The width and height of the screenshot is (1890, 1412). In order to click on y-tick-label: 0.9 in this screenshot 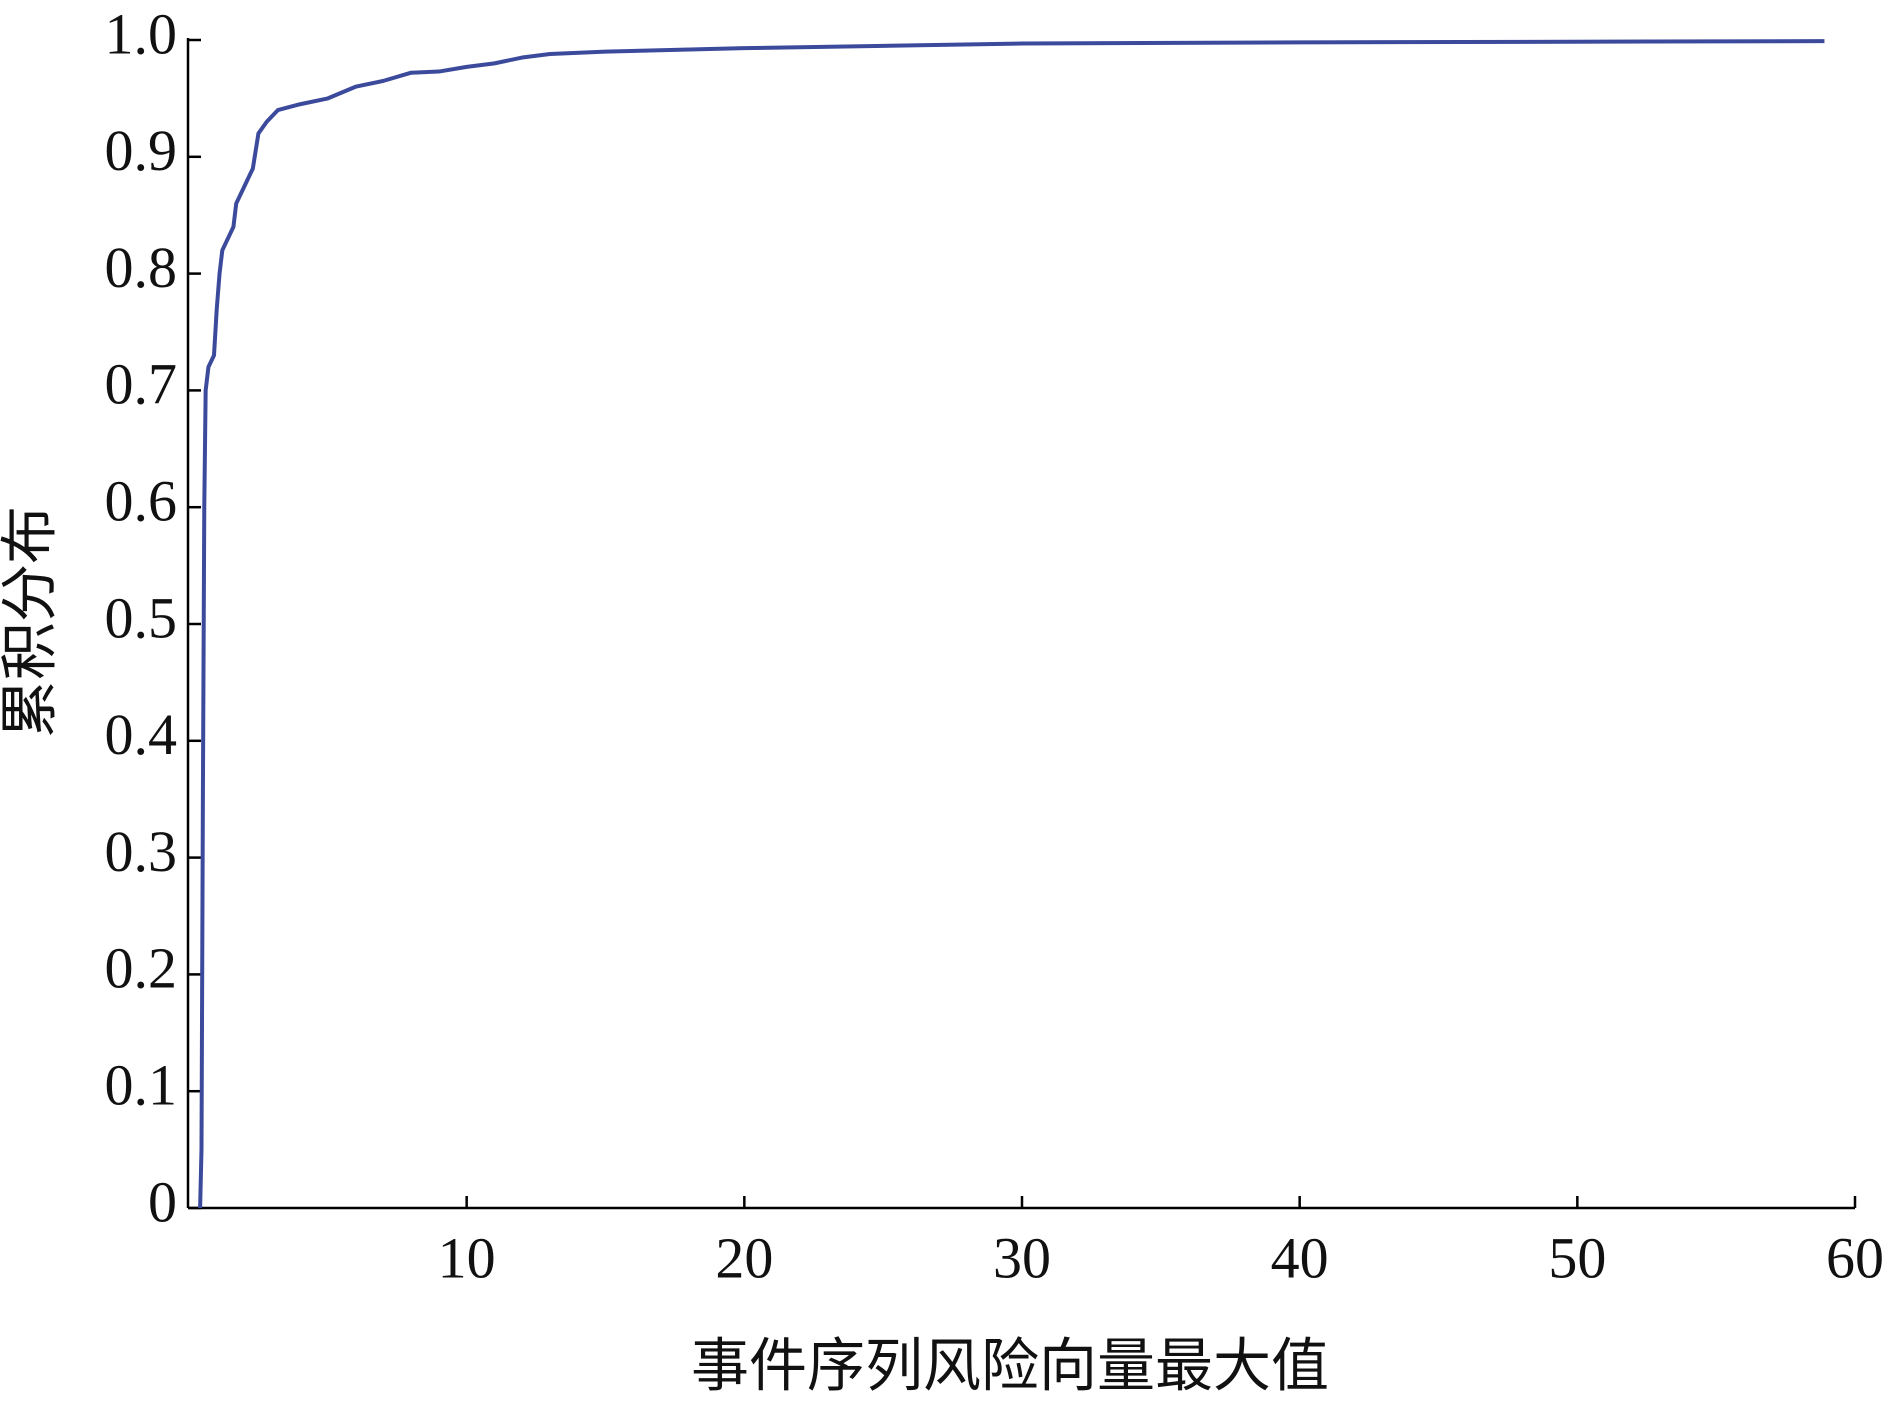, I will do `click(141, 150)`.